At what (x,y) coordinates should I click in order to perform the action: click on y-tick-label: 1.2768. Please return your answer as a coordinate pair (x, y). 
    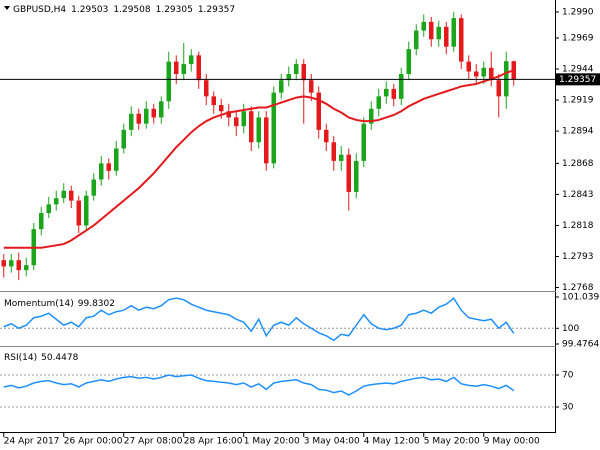
    Looking at the image, I should click on (578, 288).